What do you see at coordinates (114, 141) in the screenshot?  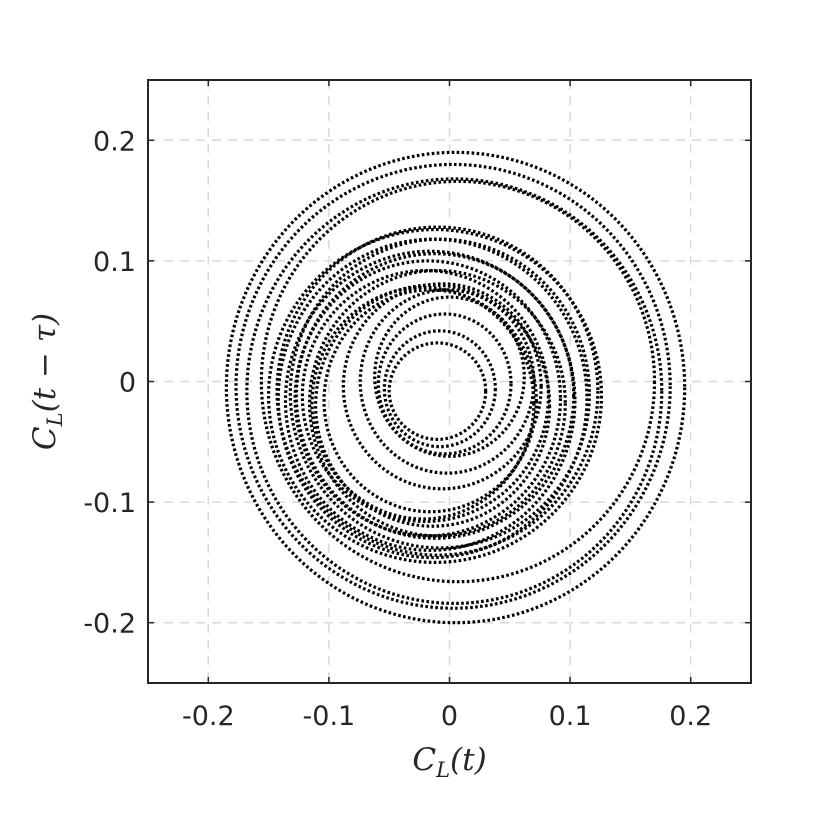 I see `y-tick-label: 0.2` at bounding box center [114, 141].